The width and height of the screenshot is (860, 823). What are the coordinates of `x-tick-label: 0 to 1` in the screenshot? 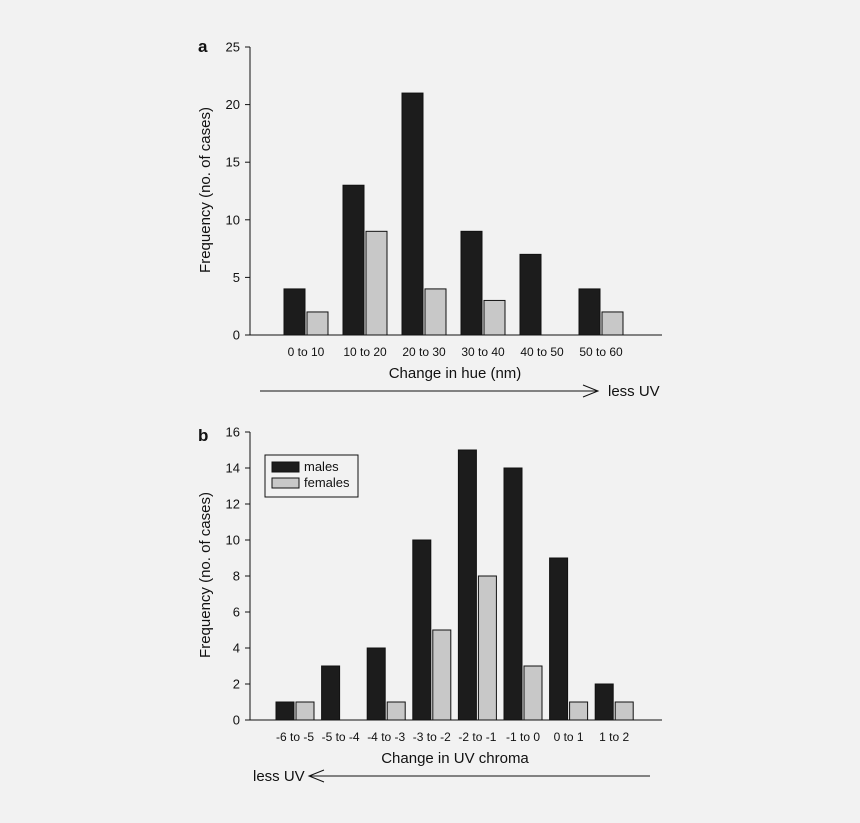 It's located at (569, 737).